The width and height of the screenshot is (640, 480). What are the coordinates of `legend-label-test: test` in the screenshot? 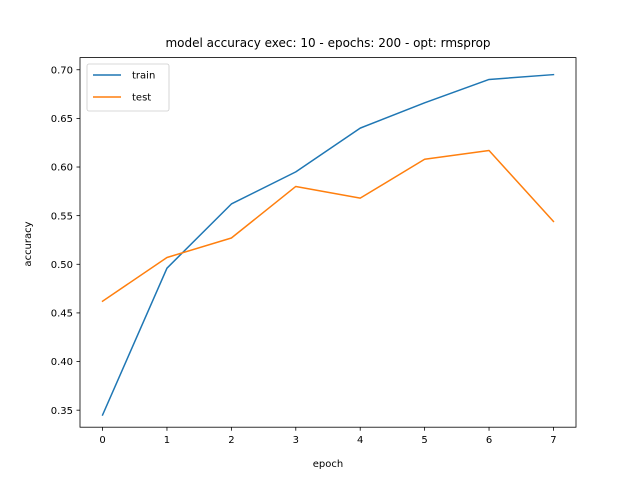 It's located at (141, 98).